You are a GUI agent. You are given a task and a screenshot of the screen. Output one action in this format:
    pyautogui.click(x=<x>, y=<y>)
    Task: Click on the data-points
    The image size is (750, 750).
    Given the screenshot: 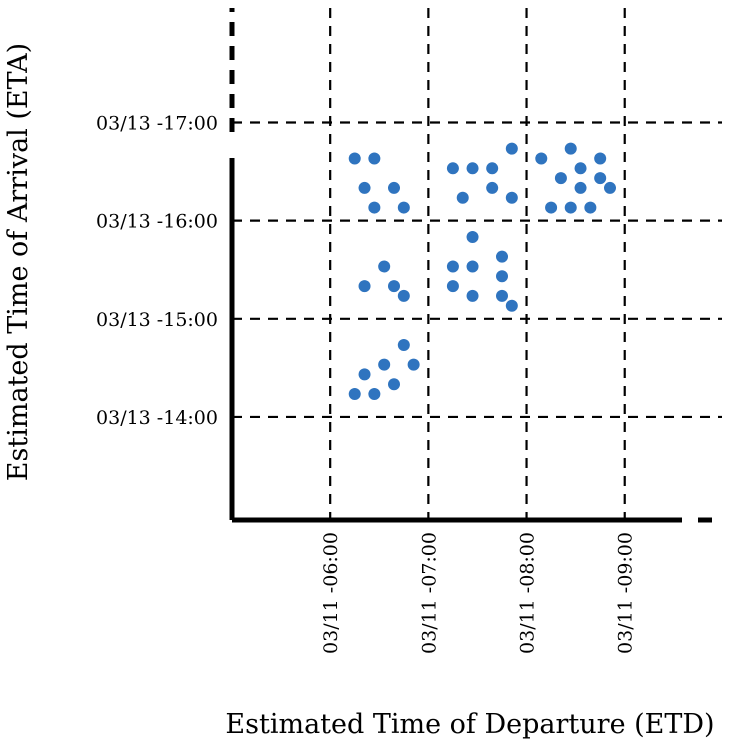 What is the action you would take?
    pyautogui.click(x=482, y=271)
    